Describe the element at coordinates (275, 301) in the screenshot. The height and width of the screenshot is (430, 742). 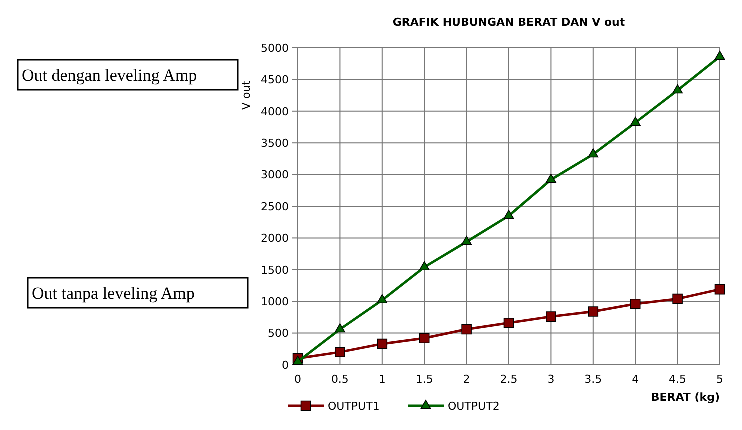
I see `y-tick-label: 1000` at that location.